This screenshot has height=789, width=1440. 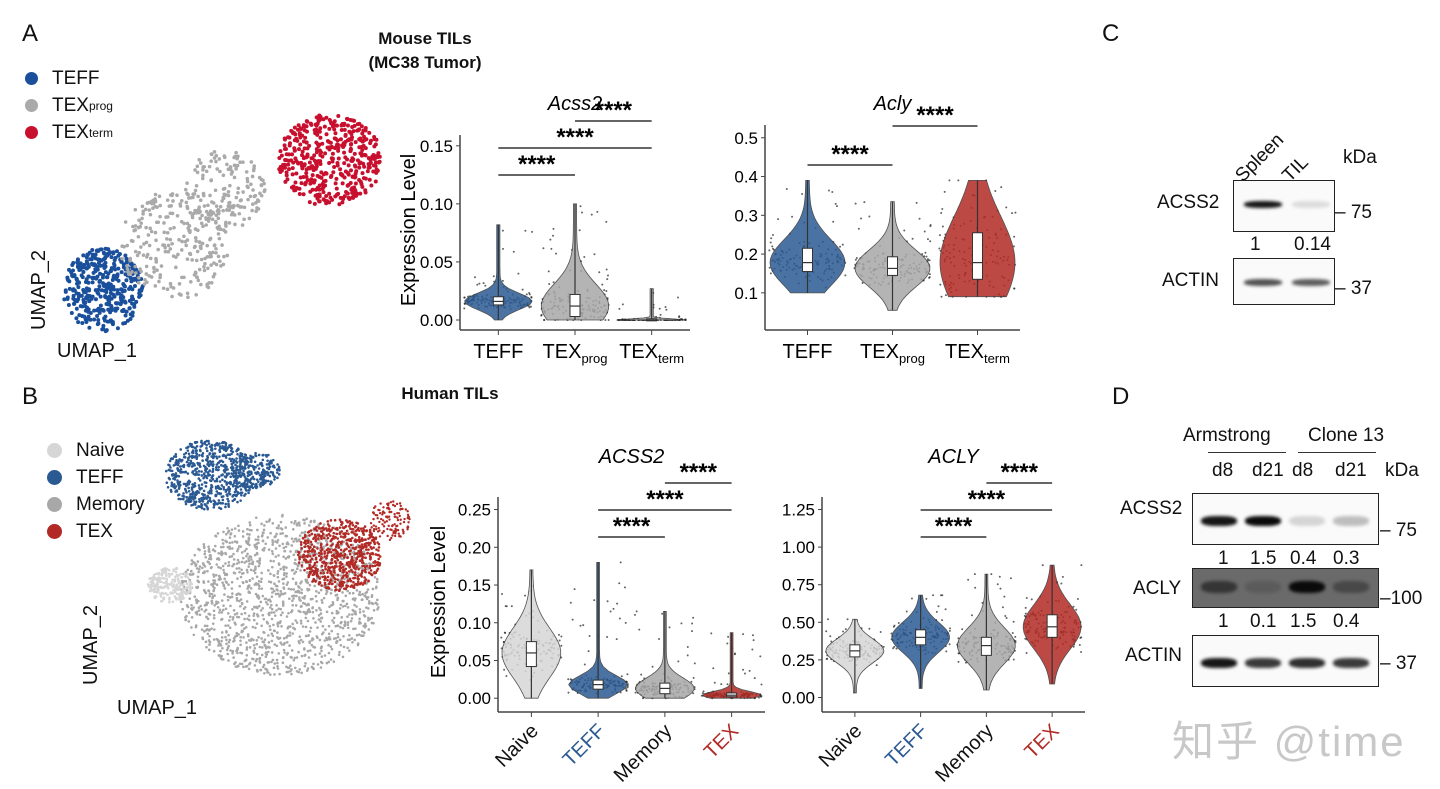 What do you see at coordinates (54, 531) in the screenshot?
I see `legend-dot-tex` at bounding box center [54, 531].